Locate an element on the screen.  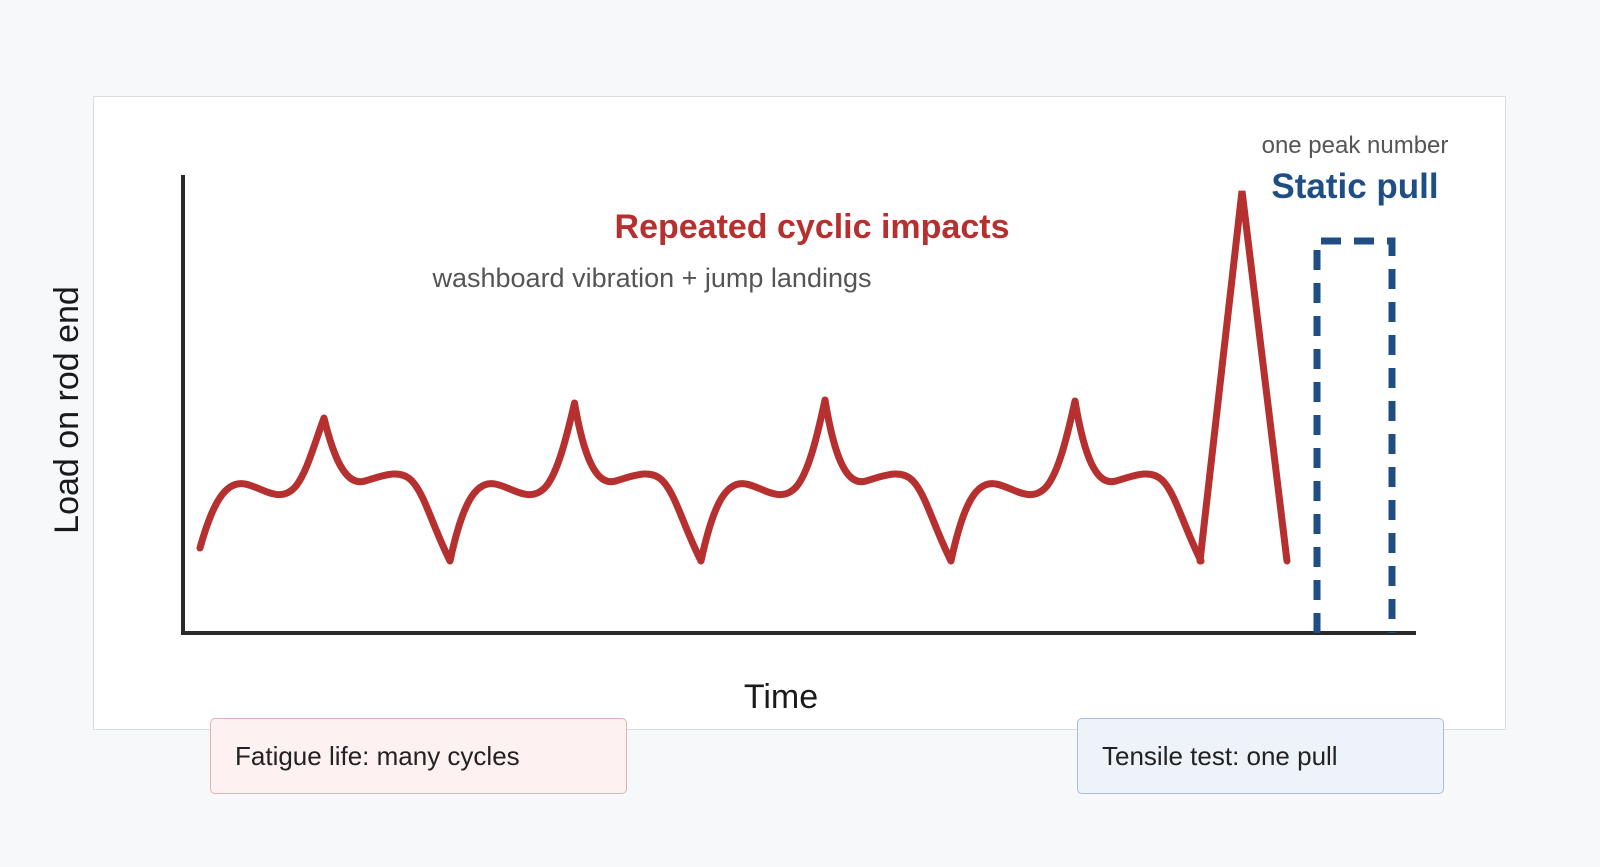
cyclic-subtitle: washboard vibration + jump landings is located at coordinates (651, 278).